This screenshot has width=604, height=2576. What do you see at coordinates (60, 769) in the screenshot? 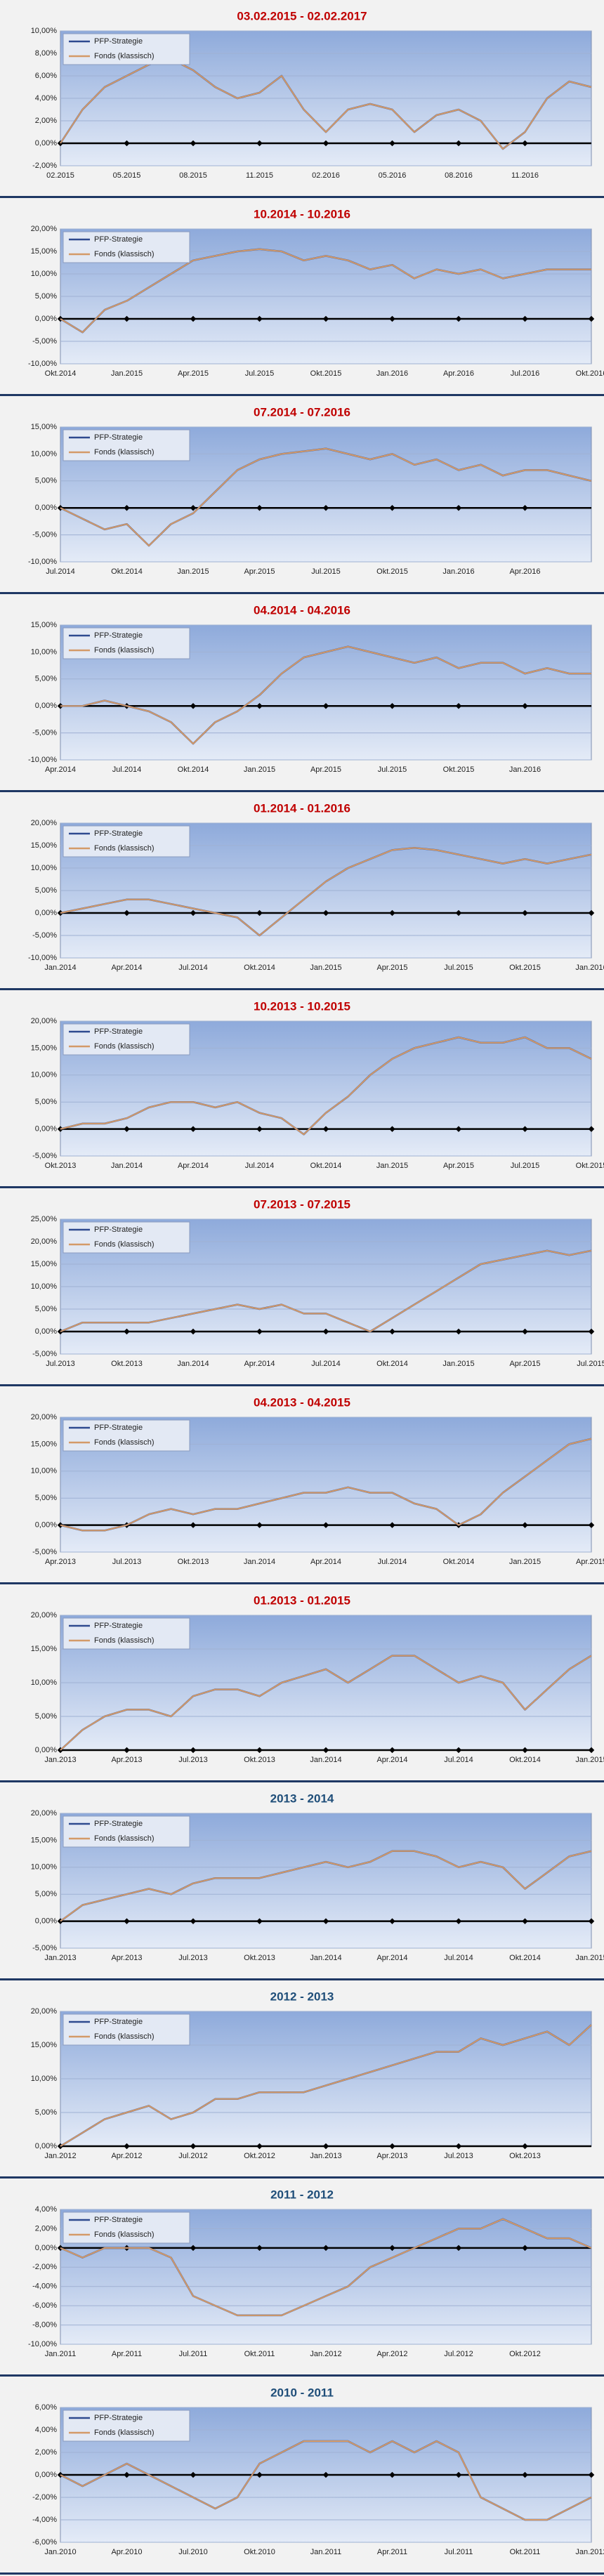
I see `x-tick-label: Apr.2014` at bounding box center [60, 769].